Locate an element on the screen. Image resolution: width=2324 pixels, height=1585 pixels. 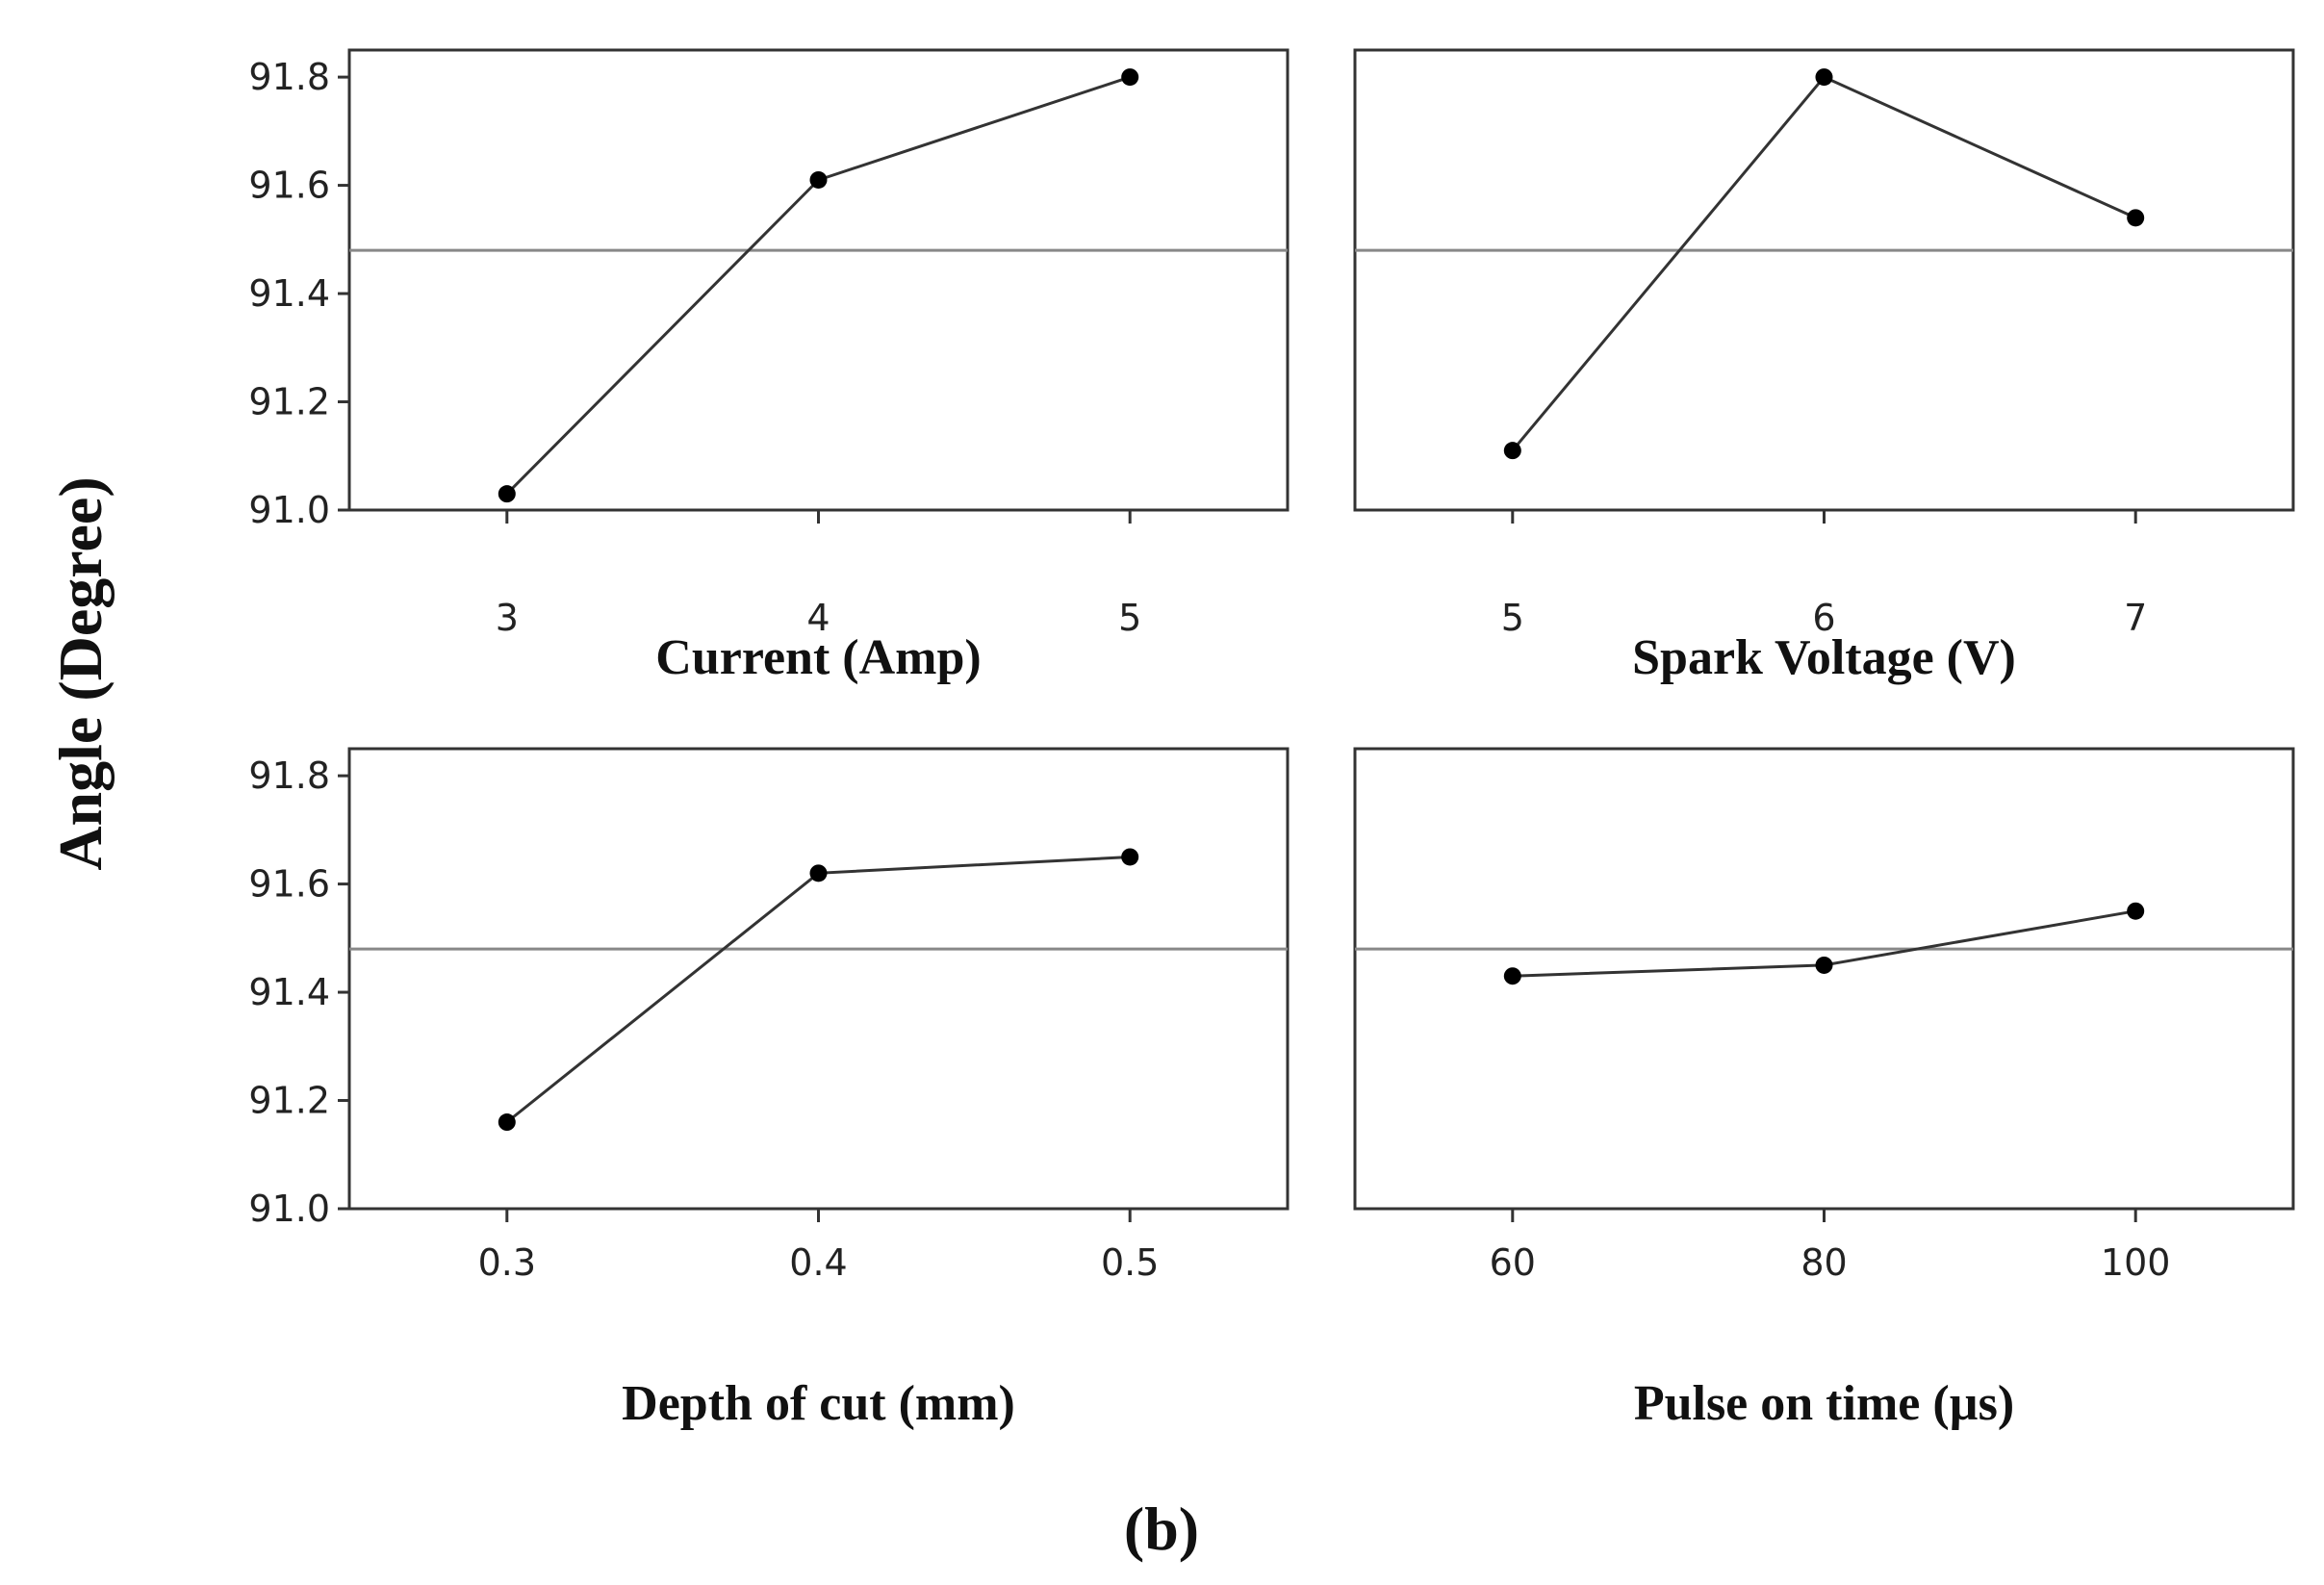
x-axis-title: Depth of cut (mm) is located at coordinates (819, 1404).